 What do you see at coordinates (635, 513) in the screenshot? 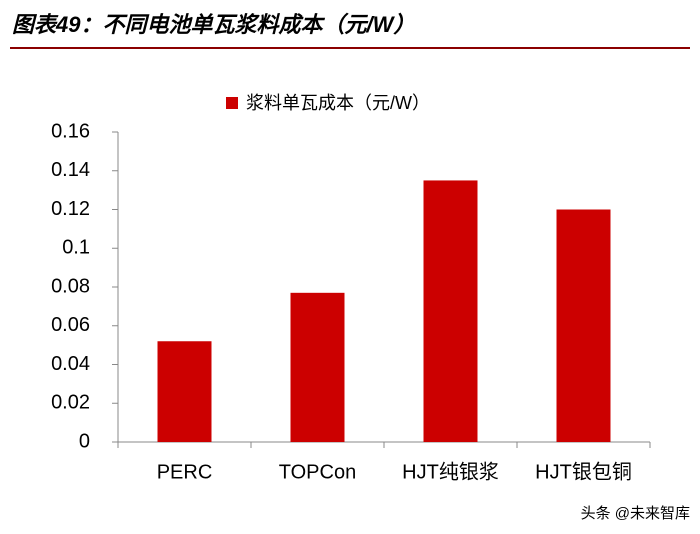
I see `watermark: 头条 @未来智库` at bounding box center [635, 513].